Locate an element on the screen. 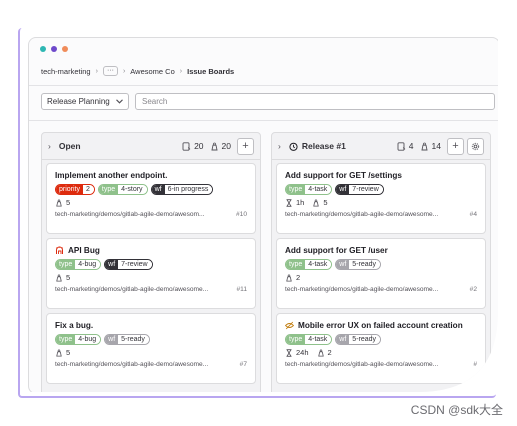 Image resolution: width=517 pixels, height=426 pixels. issue-ref: # is located at coordinates (475, 364).